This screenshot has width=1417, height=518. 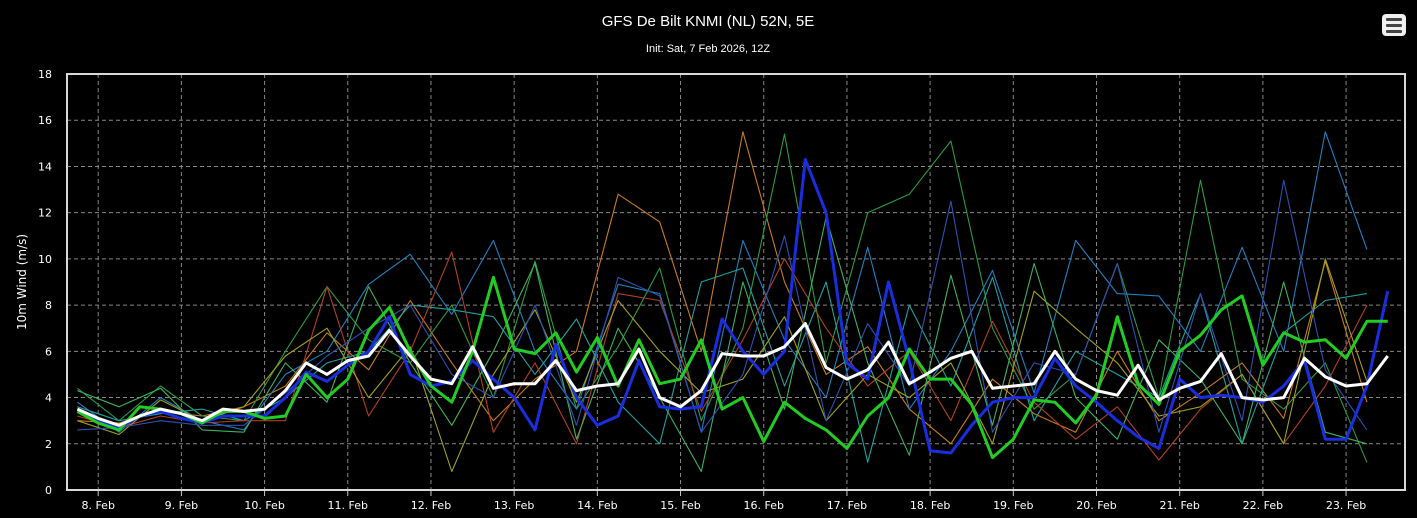 What do you see at coordinates (680, 505) in the screenshot?
I see `x-tick-label: 15. Feb` at bounding box center [680, 505].